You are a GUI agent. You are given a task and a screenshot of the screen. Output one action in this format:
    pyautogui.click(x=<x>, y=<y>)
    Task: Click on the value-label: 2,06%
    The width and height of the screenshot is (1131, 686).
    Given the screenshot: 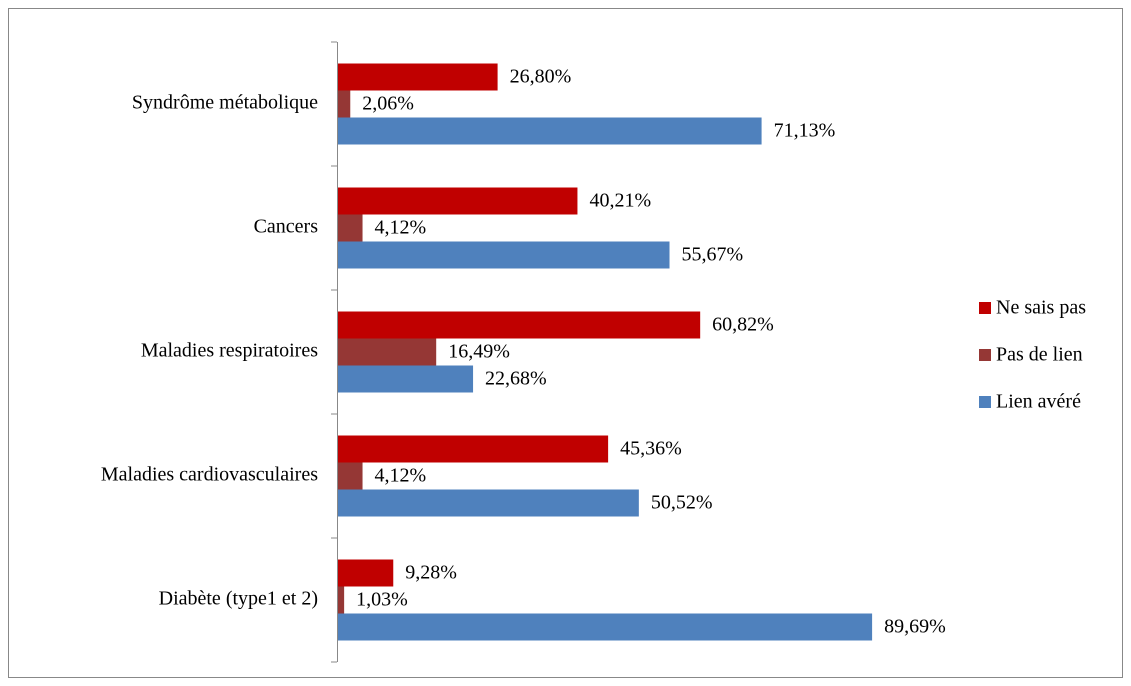 What is the action you would take?
    pyautogui.click(x=388, y=104)
    